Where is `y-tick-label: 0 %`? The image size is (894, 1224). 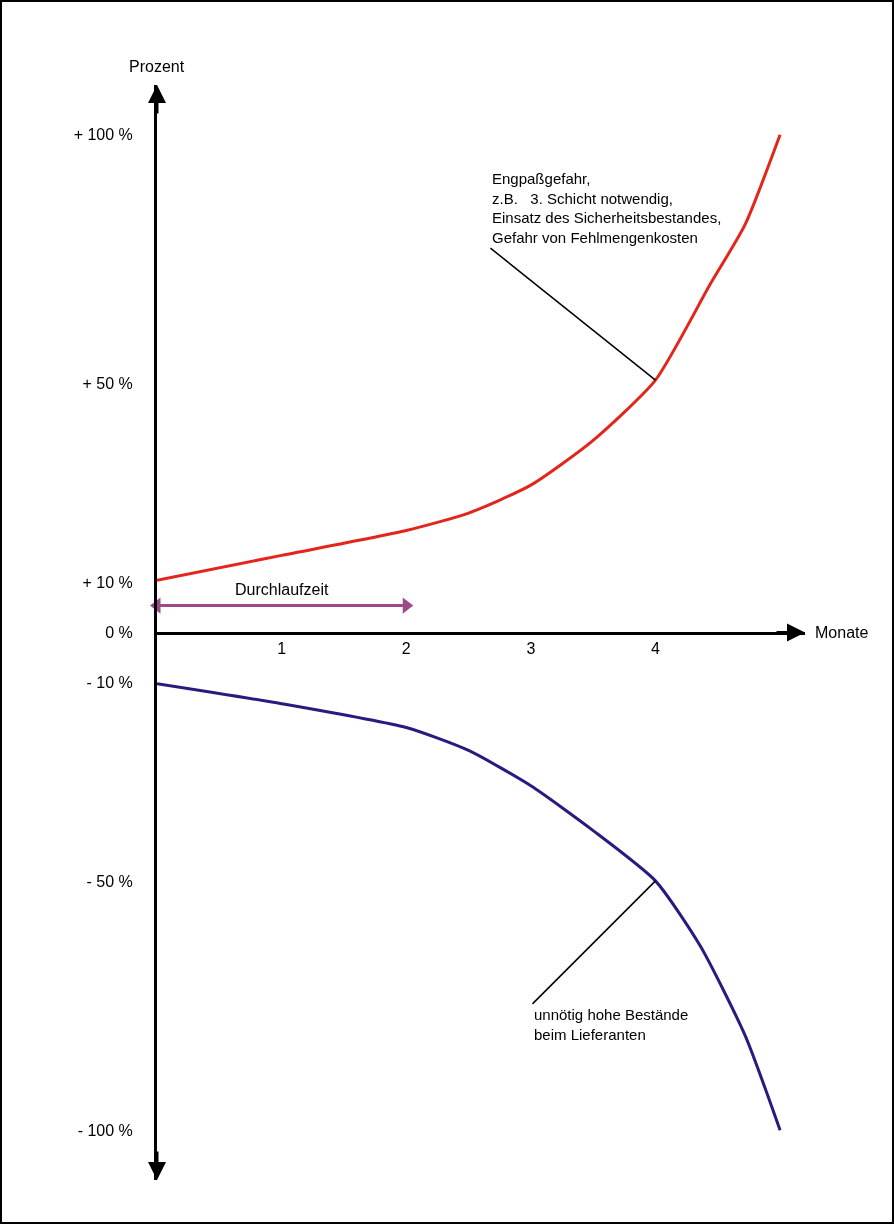 y-tick-label: 0 % is located at coordinates (119, 633).